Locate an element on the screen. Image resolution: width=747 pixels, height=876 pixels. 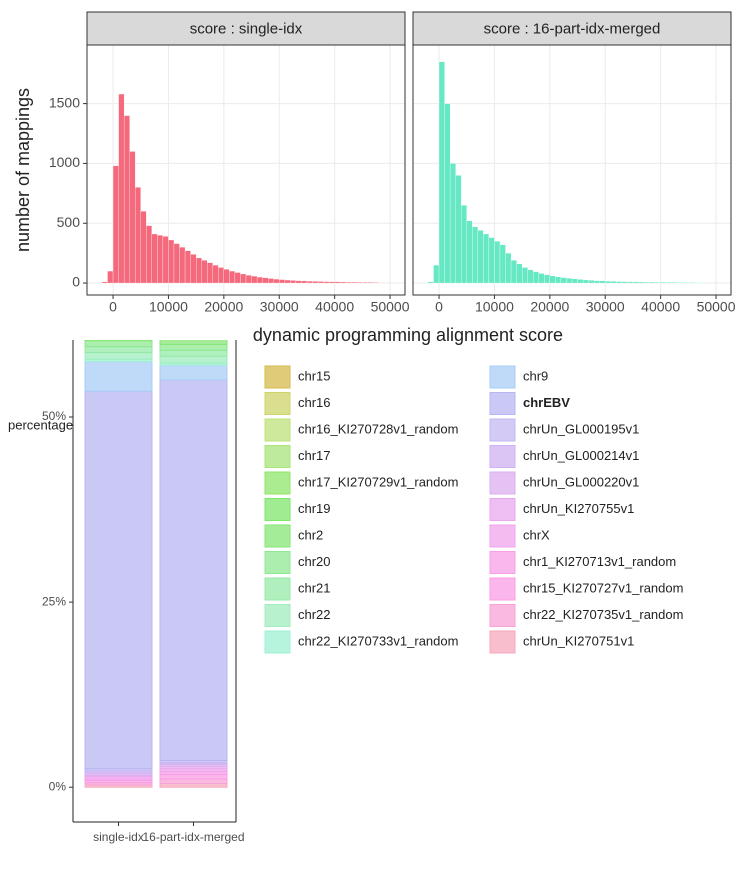
x-axis-title: dynamic programming alignment score is located at coordinates (408, 335).